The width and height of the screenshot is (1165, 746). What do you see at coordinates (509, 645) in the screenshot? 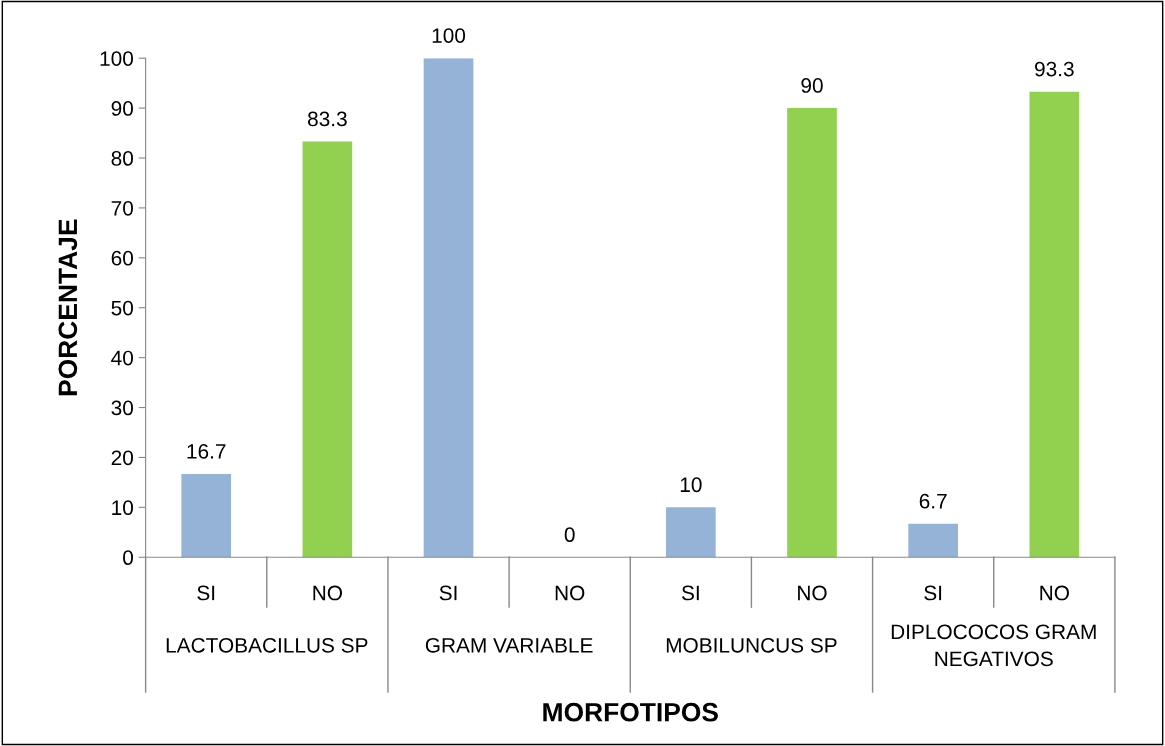
I see `text: GRAM VARIABLE` at bounding box center [509, 645].